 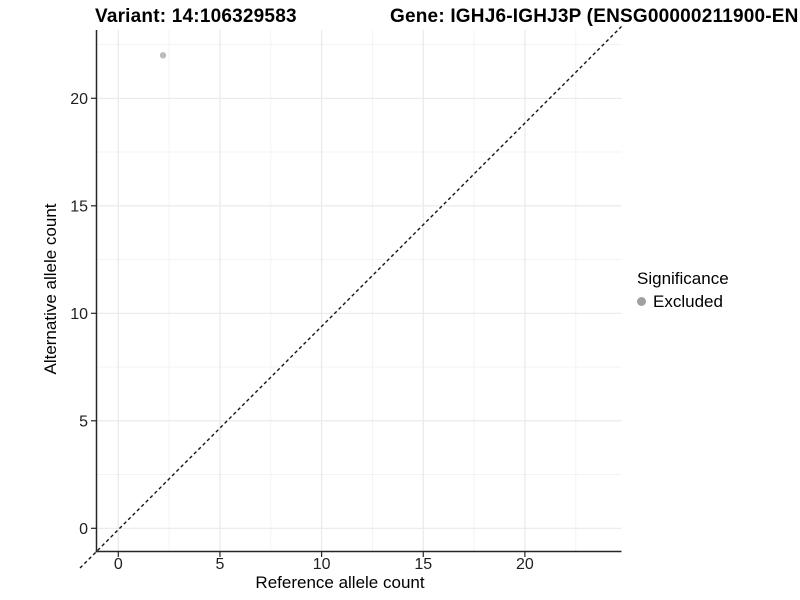 What do you see at coordinates (641, 301) in the screenshot?
I see `legend-key-point-icon` at bounding box center [641, 301].